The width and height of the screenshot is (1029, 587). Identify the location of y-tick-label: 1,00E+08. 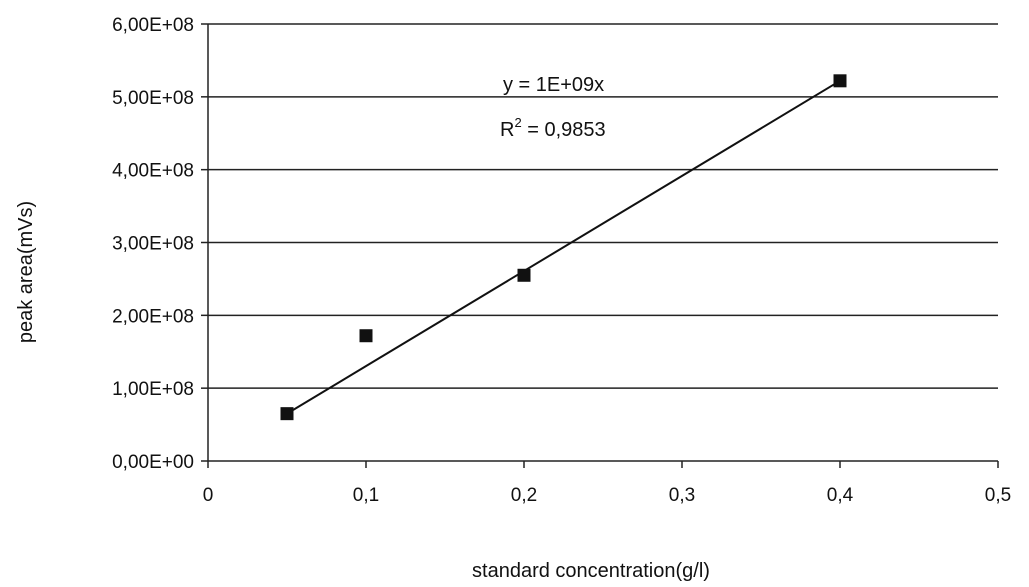
(153, 389).